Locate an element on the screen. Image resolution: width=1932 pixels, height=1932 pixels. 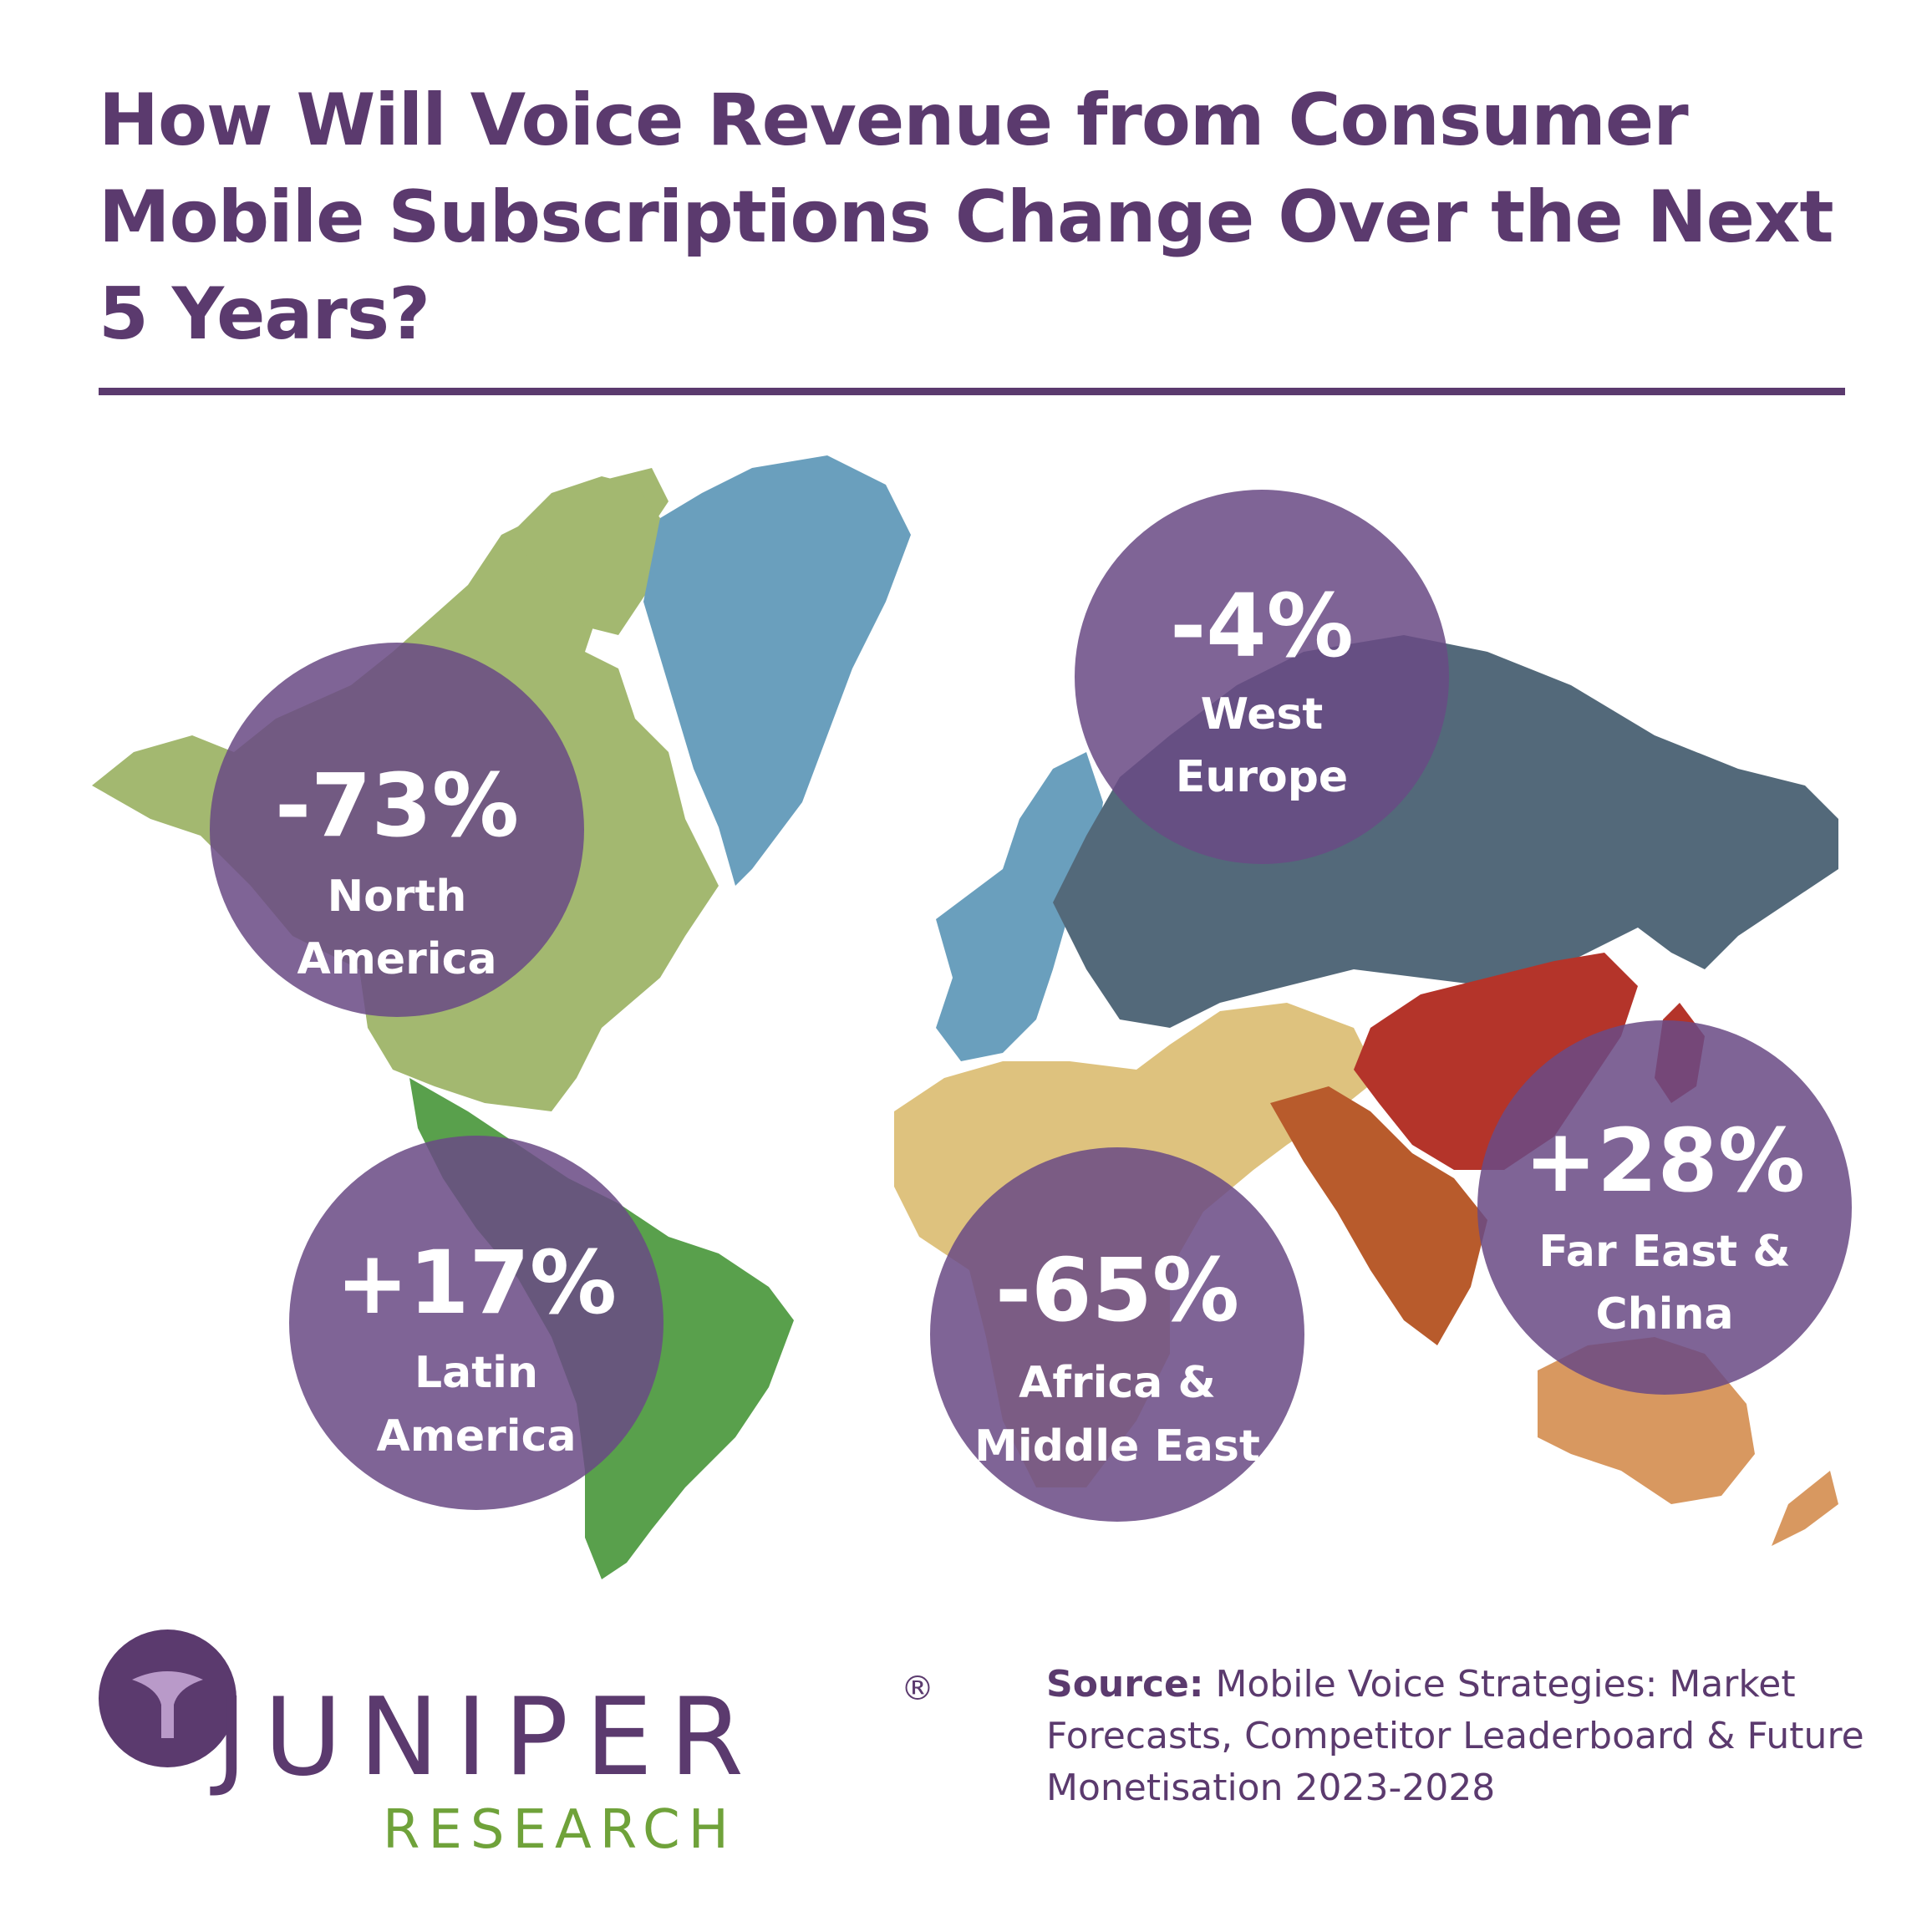
bubble-label-line1: Africa & is located at coordinates (1117, 1383).